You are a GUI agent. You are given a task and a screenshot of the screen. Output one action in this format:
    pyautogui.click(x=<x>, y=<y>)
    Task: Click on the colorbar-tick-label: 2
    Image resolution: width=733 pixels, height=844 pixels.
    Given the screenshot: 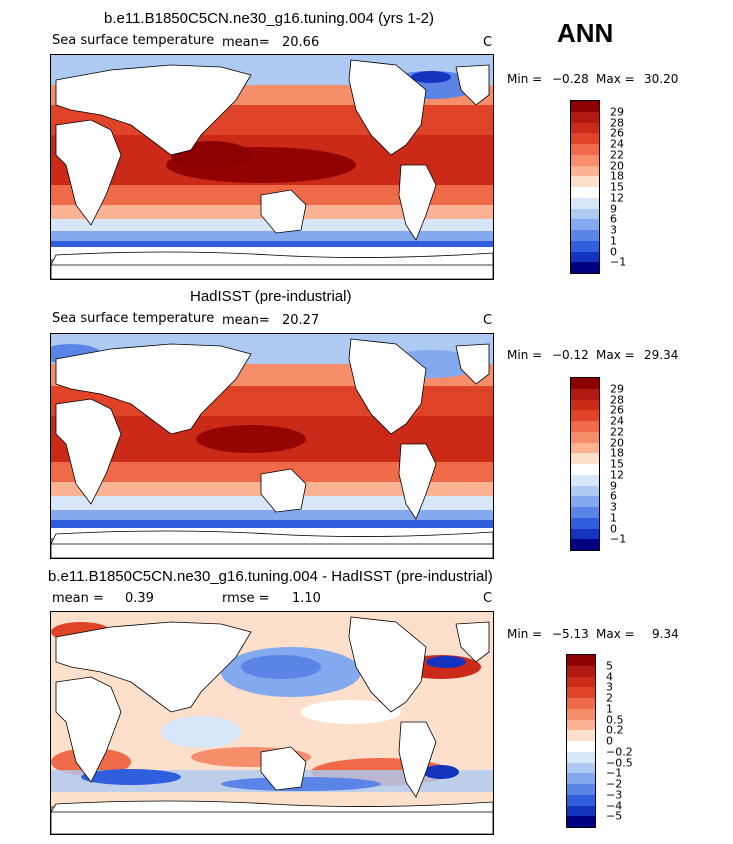 What is the action you would take?
    pyautogui.click(x=609, y=698)
    